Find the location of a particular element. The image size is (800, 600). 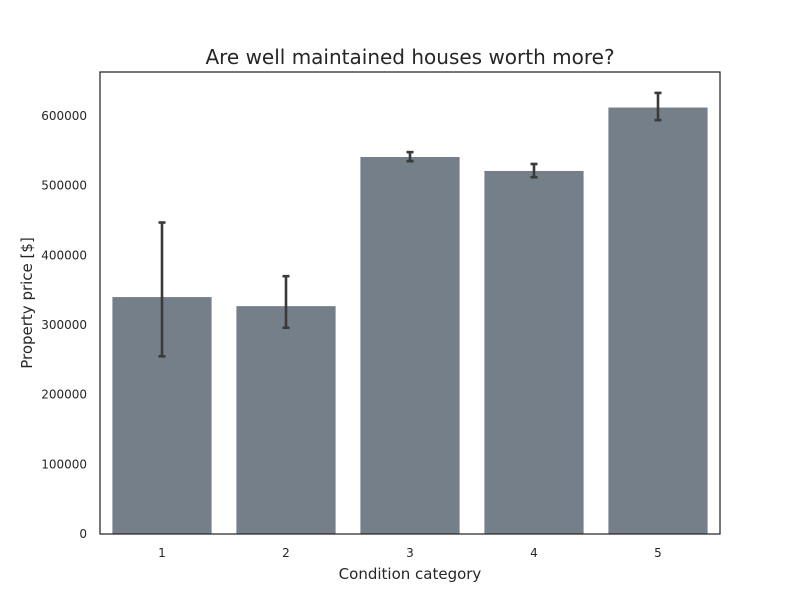

x-tick-label-2: 2 is located at coordinates (286, 553).